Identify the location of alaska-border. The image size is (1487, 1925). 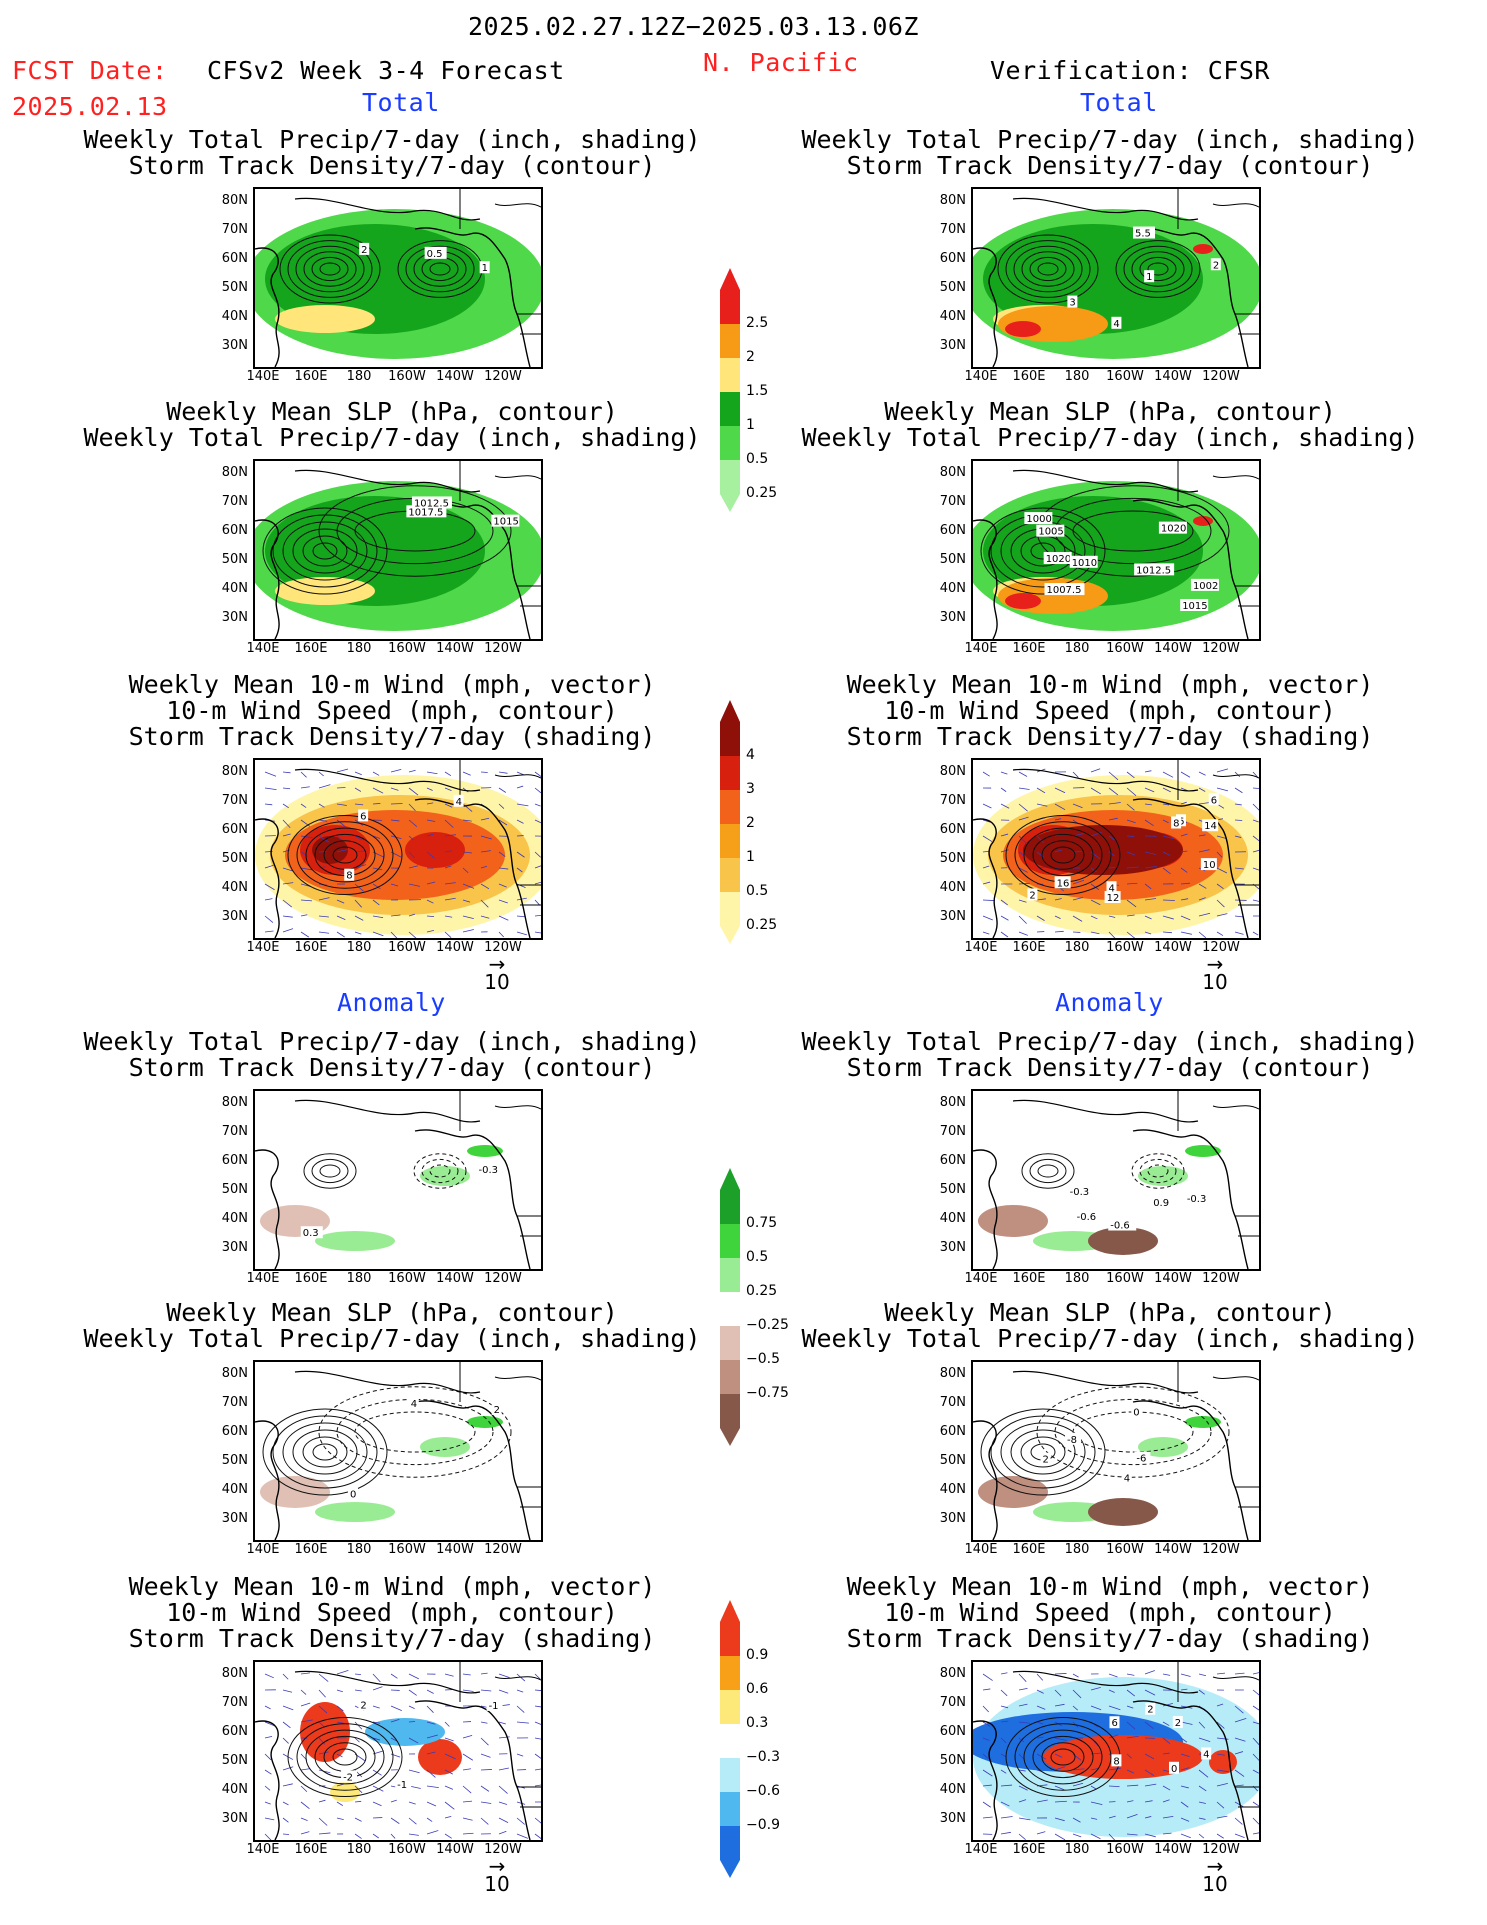
(500, 209).